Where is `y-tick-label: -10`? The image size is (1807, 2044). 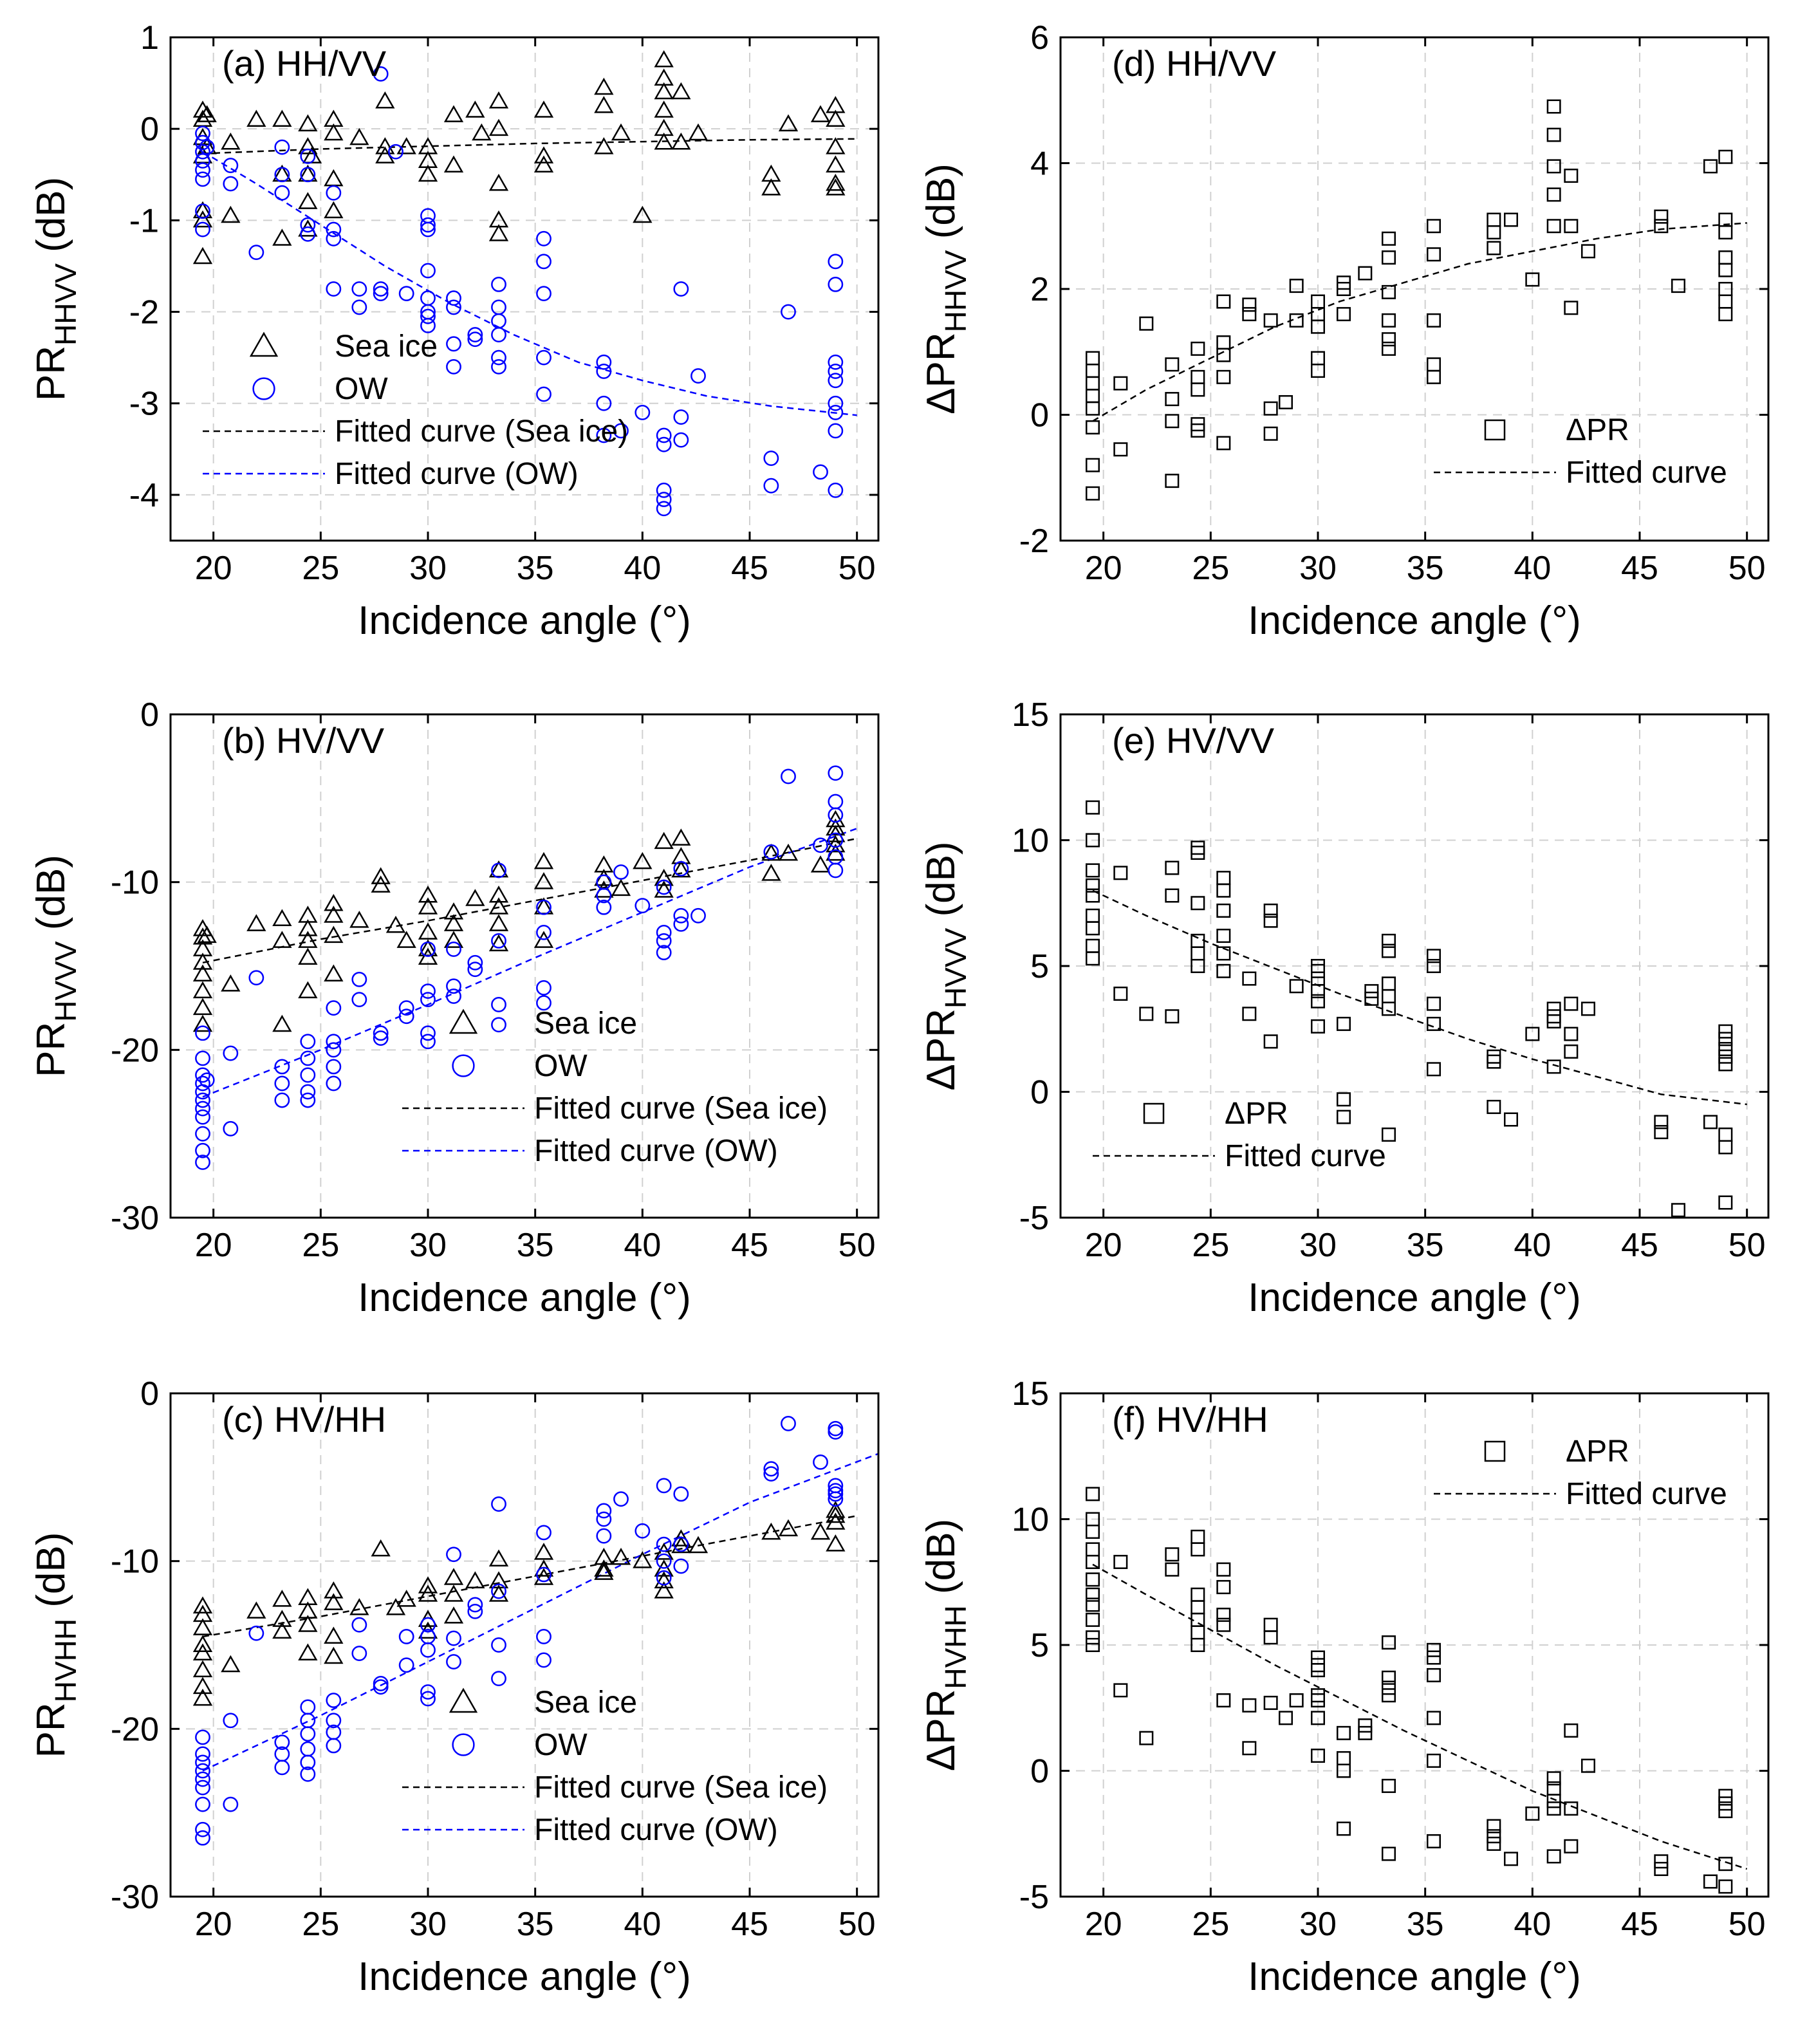 y-tick-label: -10 is located at coordinates (135, 1562).